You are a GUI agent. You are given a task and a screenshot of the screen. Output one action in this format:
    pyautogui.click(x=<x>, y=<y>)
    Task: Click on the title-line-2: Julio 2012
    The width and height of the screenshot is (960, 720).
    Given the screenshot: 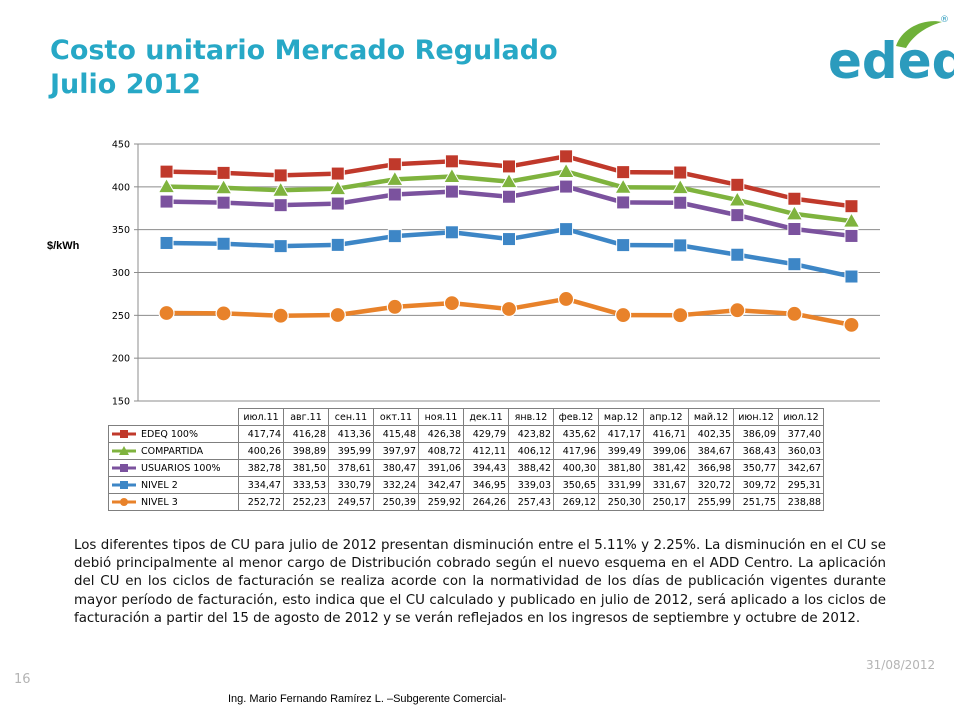 What is the action you would take?
    pyautogui.click(x=125, y=84)
    